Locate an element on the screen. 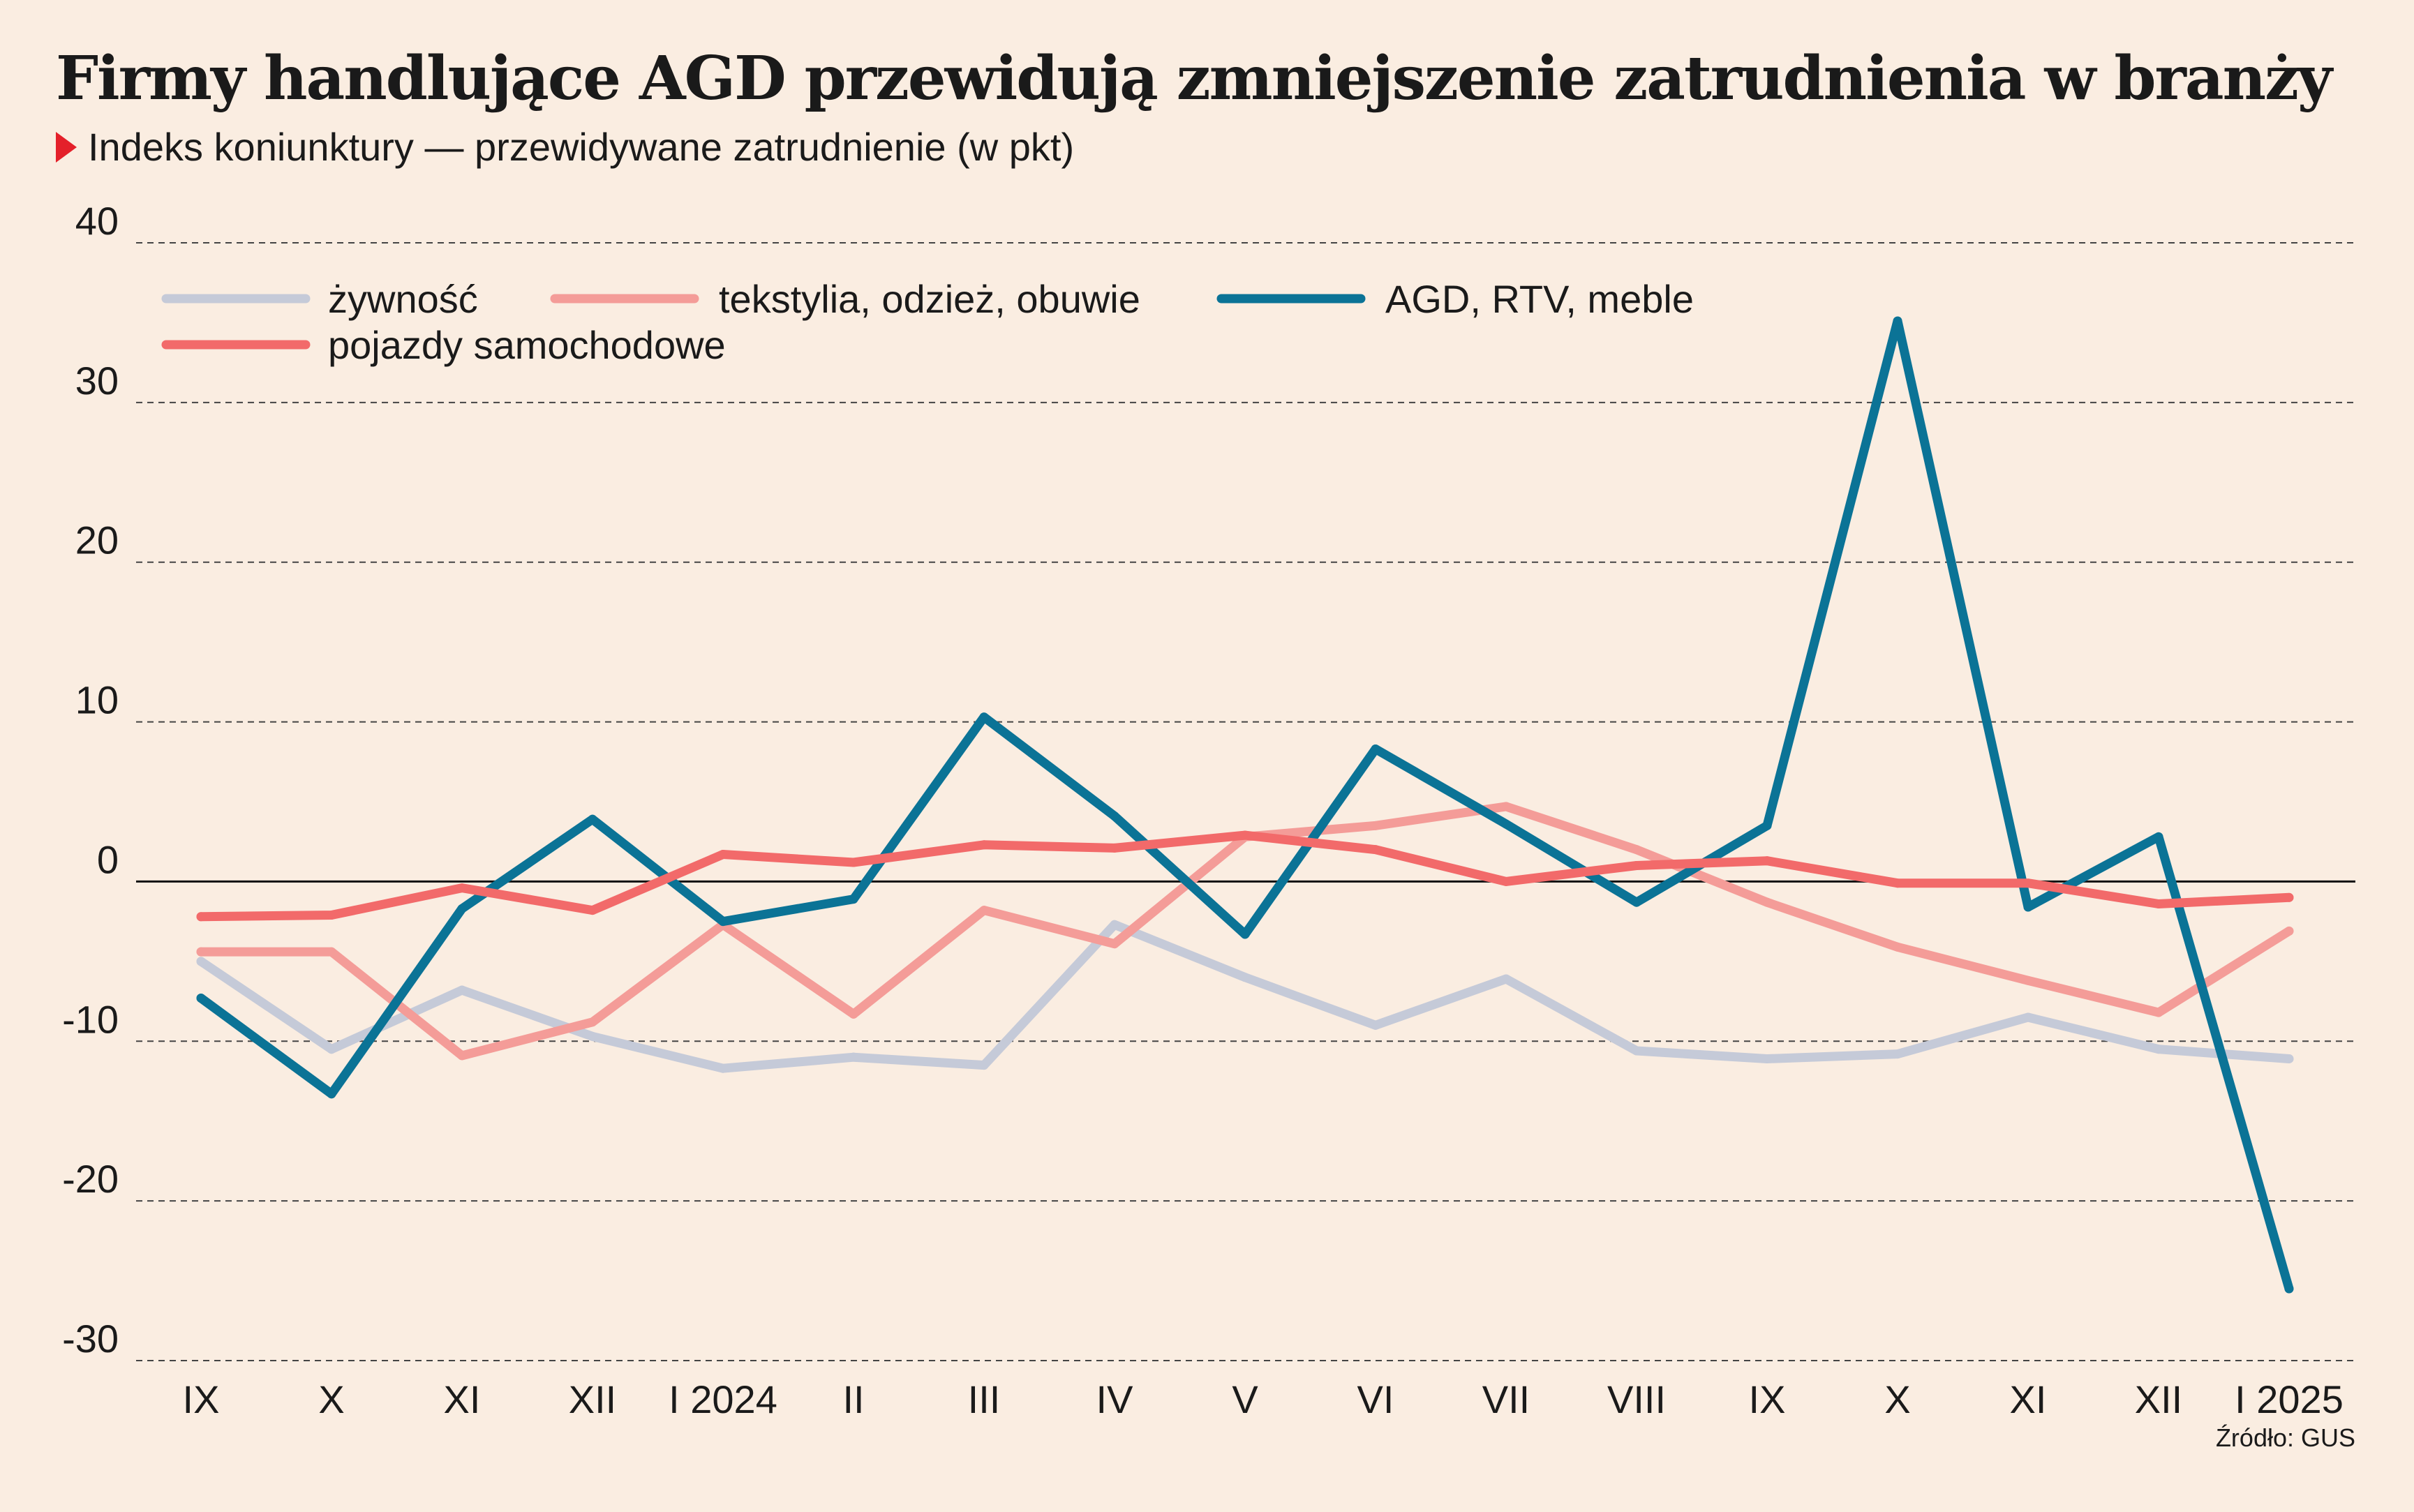 The height and width of the screenshot is (1512, 2414). x-tick-label: VIII is located at coordinates (1637, 1399).